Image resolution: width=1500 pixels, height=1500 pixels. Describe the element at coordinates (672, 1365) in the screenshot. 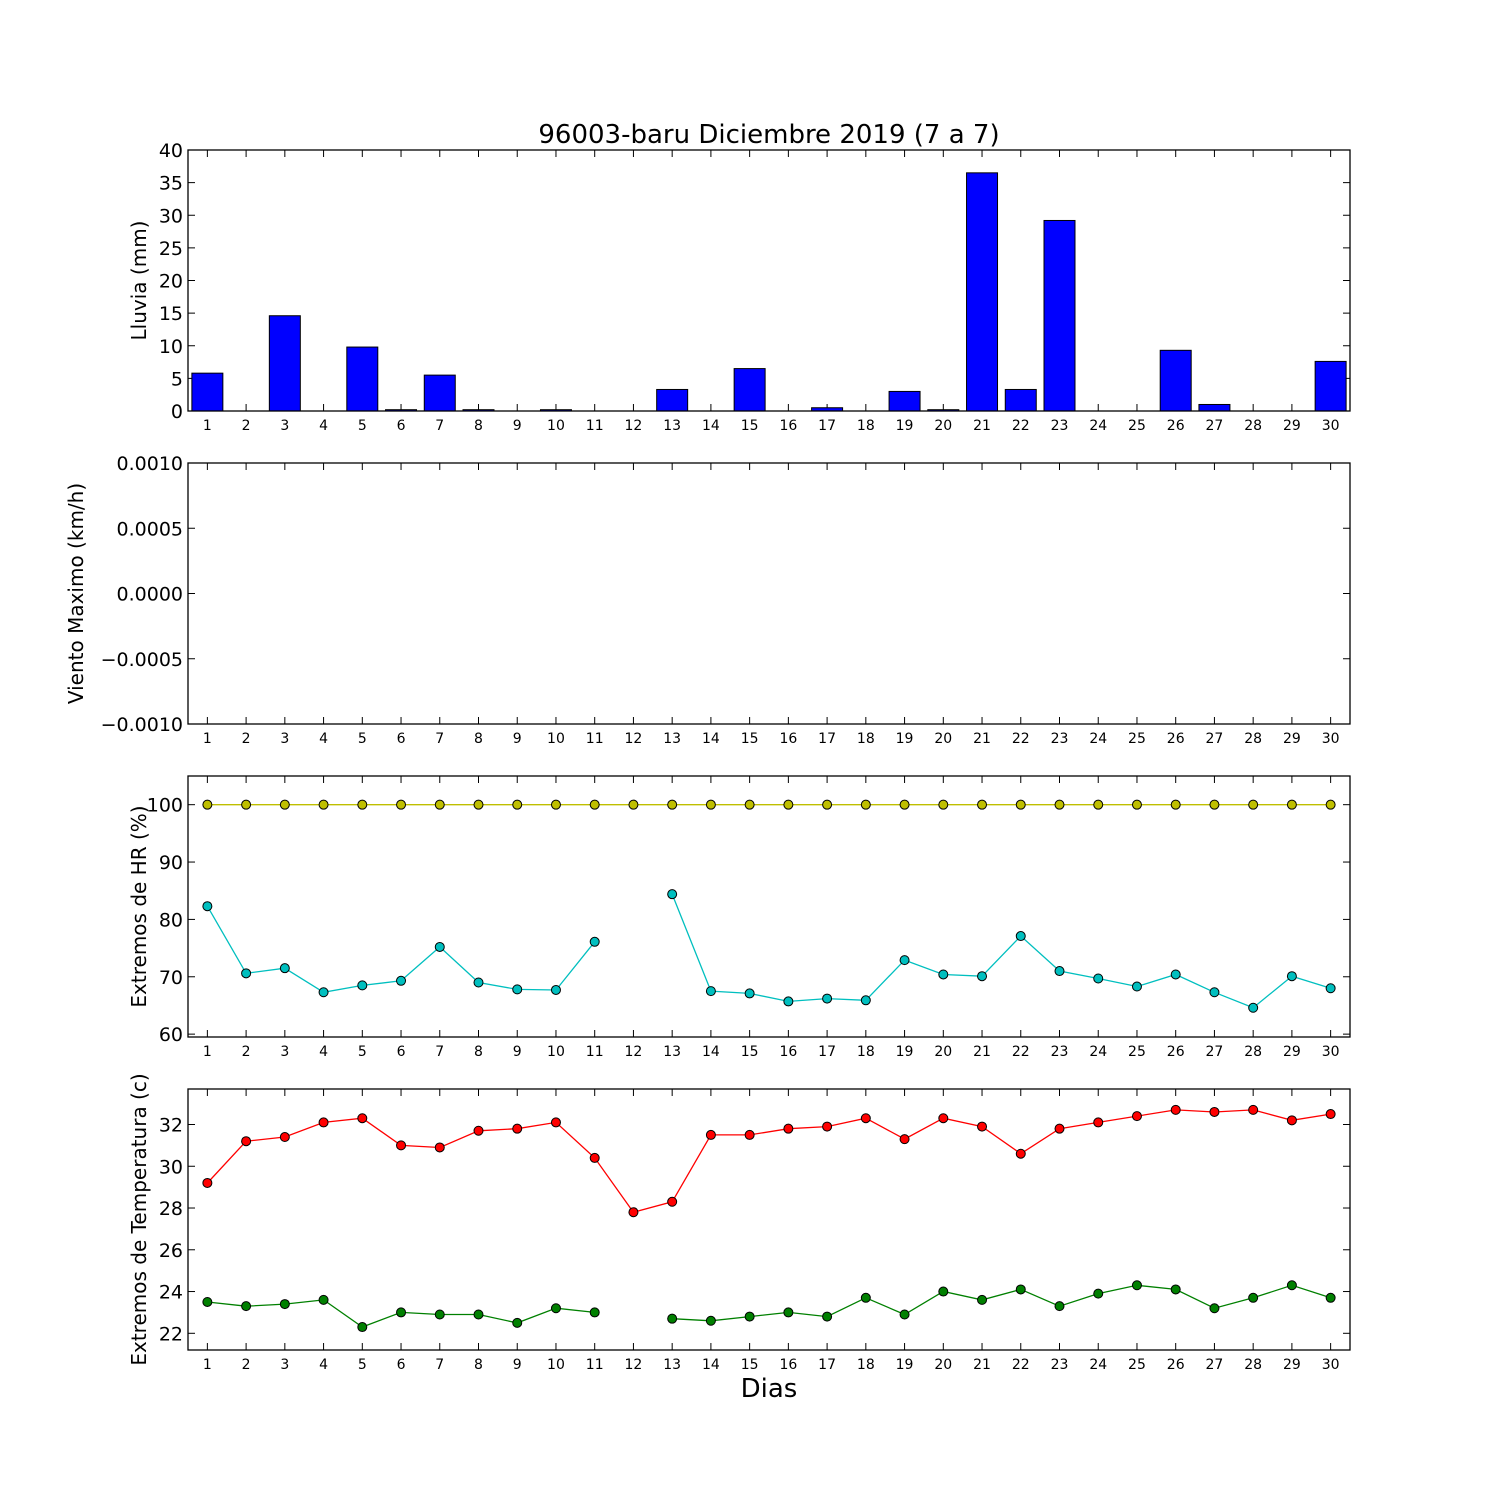

I see `x-tick-label: 13` at that location.